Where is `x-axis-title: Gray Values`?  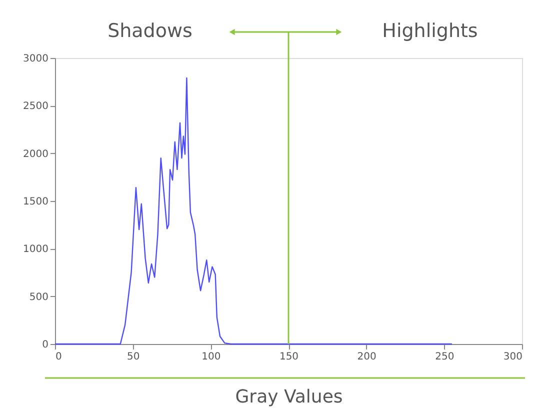 x-axis-title: Gray Values is located at coordinates (289, 397).